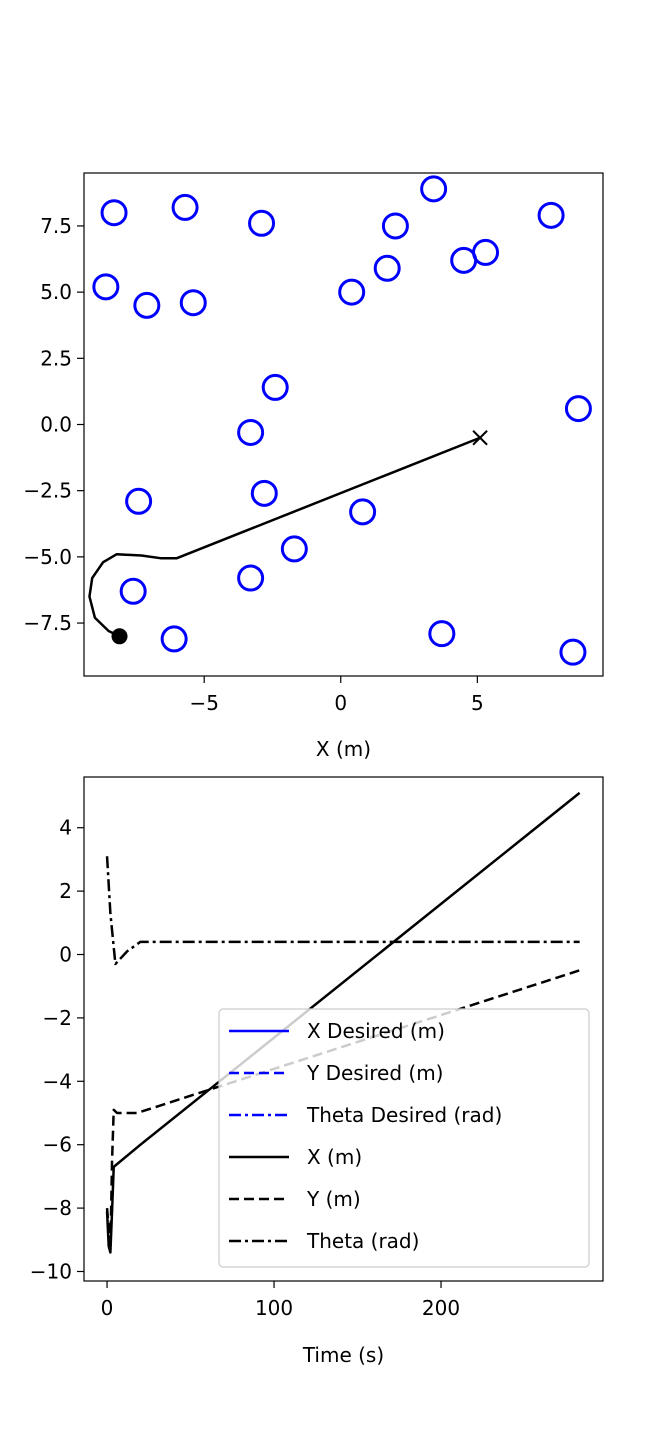 The image size is (670, 1440). I want to click on legend-label: Theta (rad), so click(362, 1241).